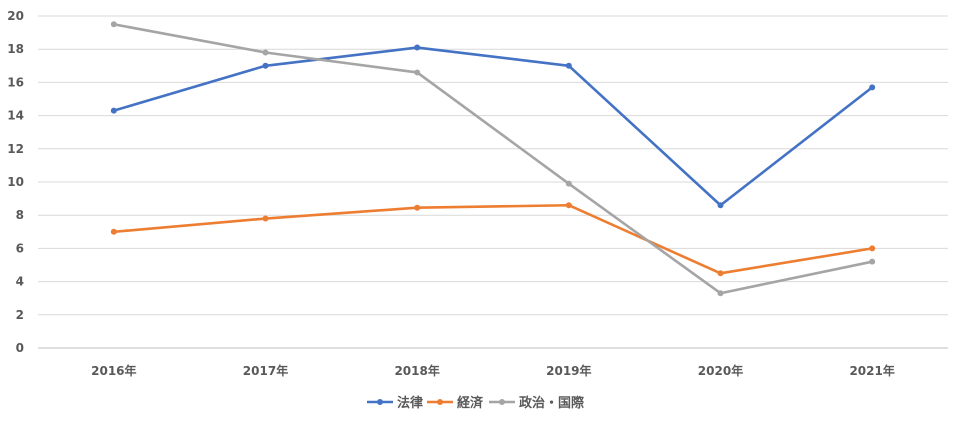 The width and height of the screenshot is (960, 423). Describe the element at coordinates (416, 370) in the screenshot. I see `x-tick-label: 2018年` at that location.